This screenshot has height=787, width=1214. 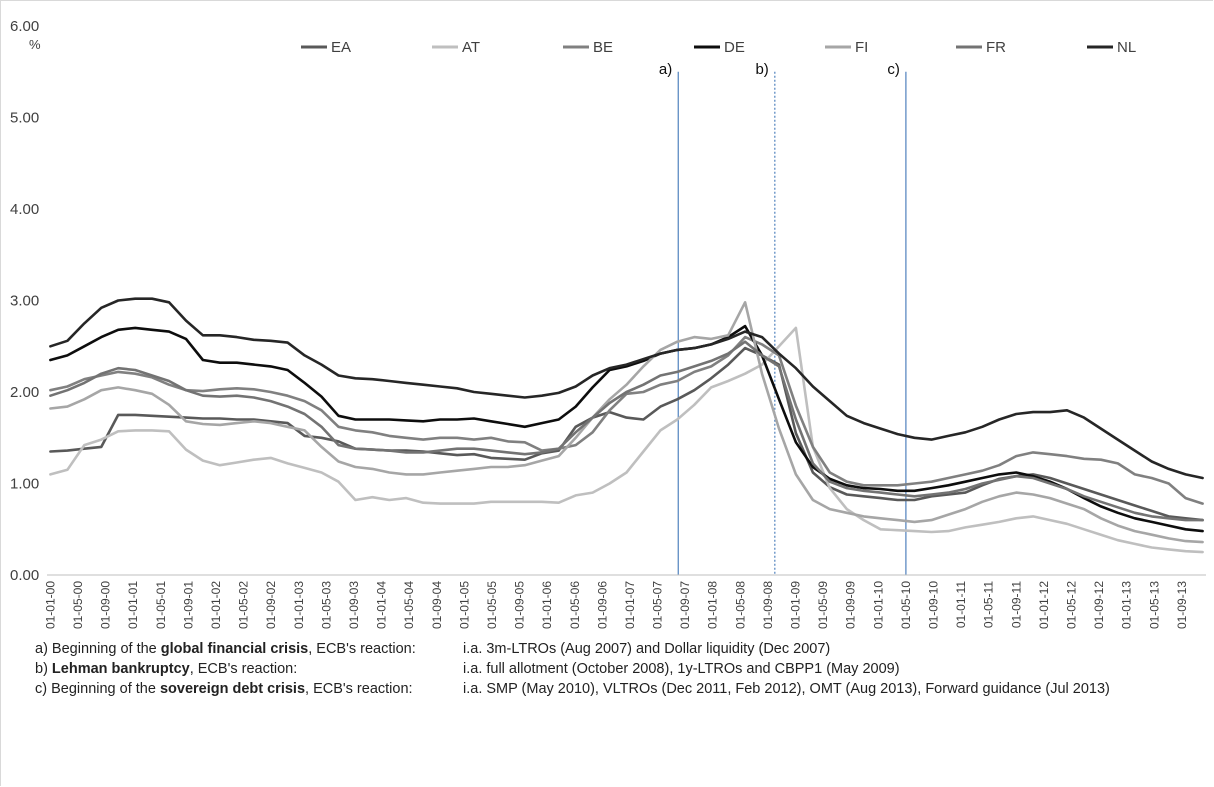 What do you see at coordinates (768, 605) in the screenshot?
I see `x-tick-label: 01-09-08` at bounding box center [768, 605].